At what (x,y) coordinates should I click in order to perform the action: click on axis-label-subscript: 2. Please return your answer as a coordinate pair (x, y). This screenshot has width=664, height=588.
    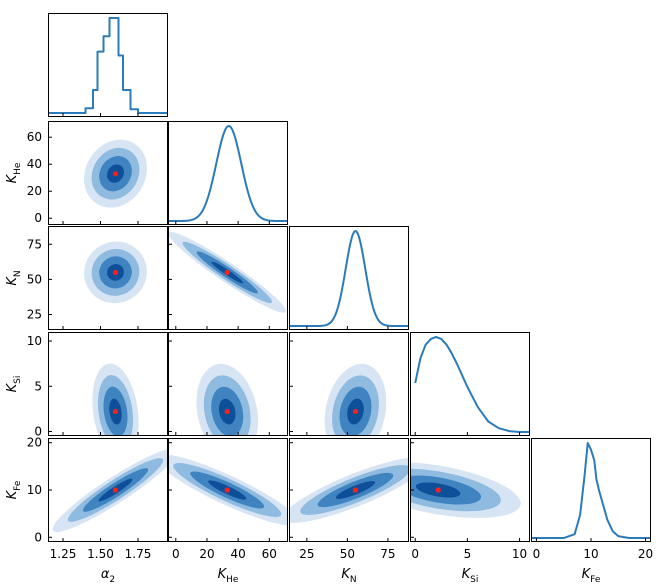
    Looking at the image, I should click on (112, 580).